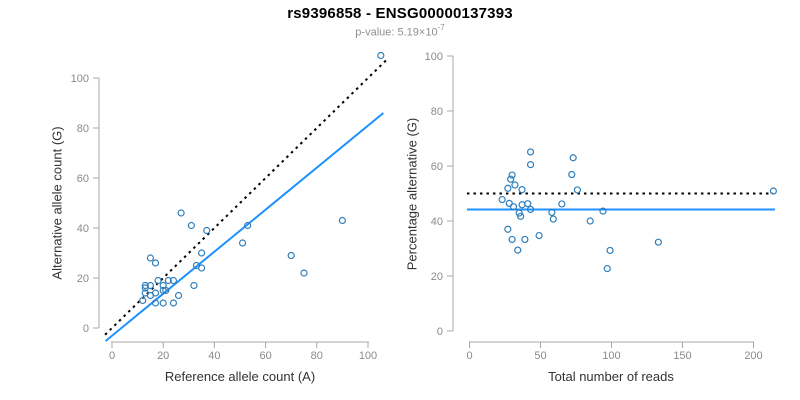 Image resolution: width=800 pixels, height=400 pixels. Describe the element at coordinates (611, 376) in the screenshot. I see `right-x-axis-title: Total number of reads` at that location.